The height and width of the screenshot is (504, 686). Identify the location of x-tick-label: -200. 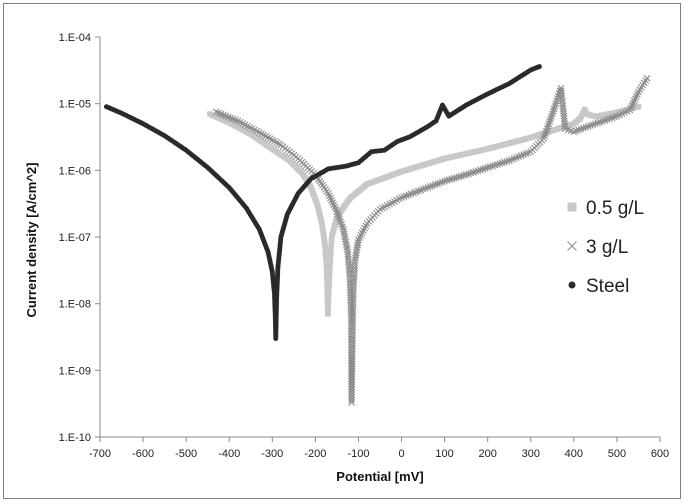
(315, 454).